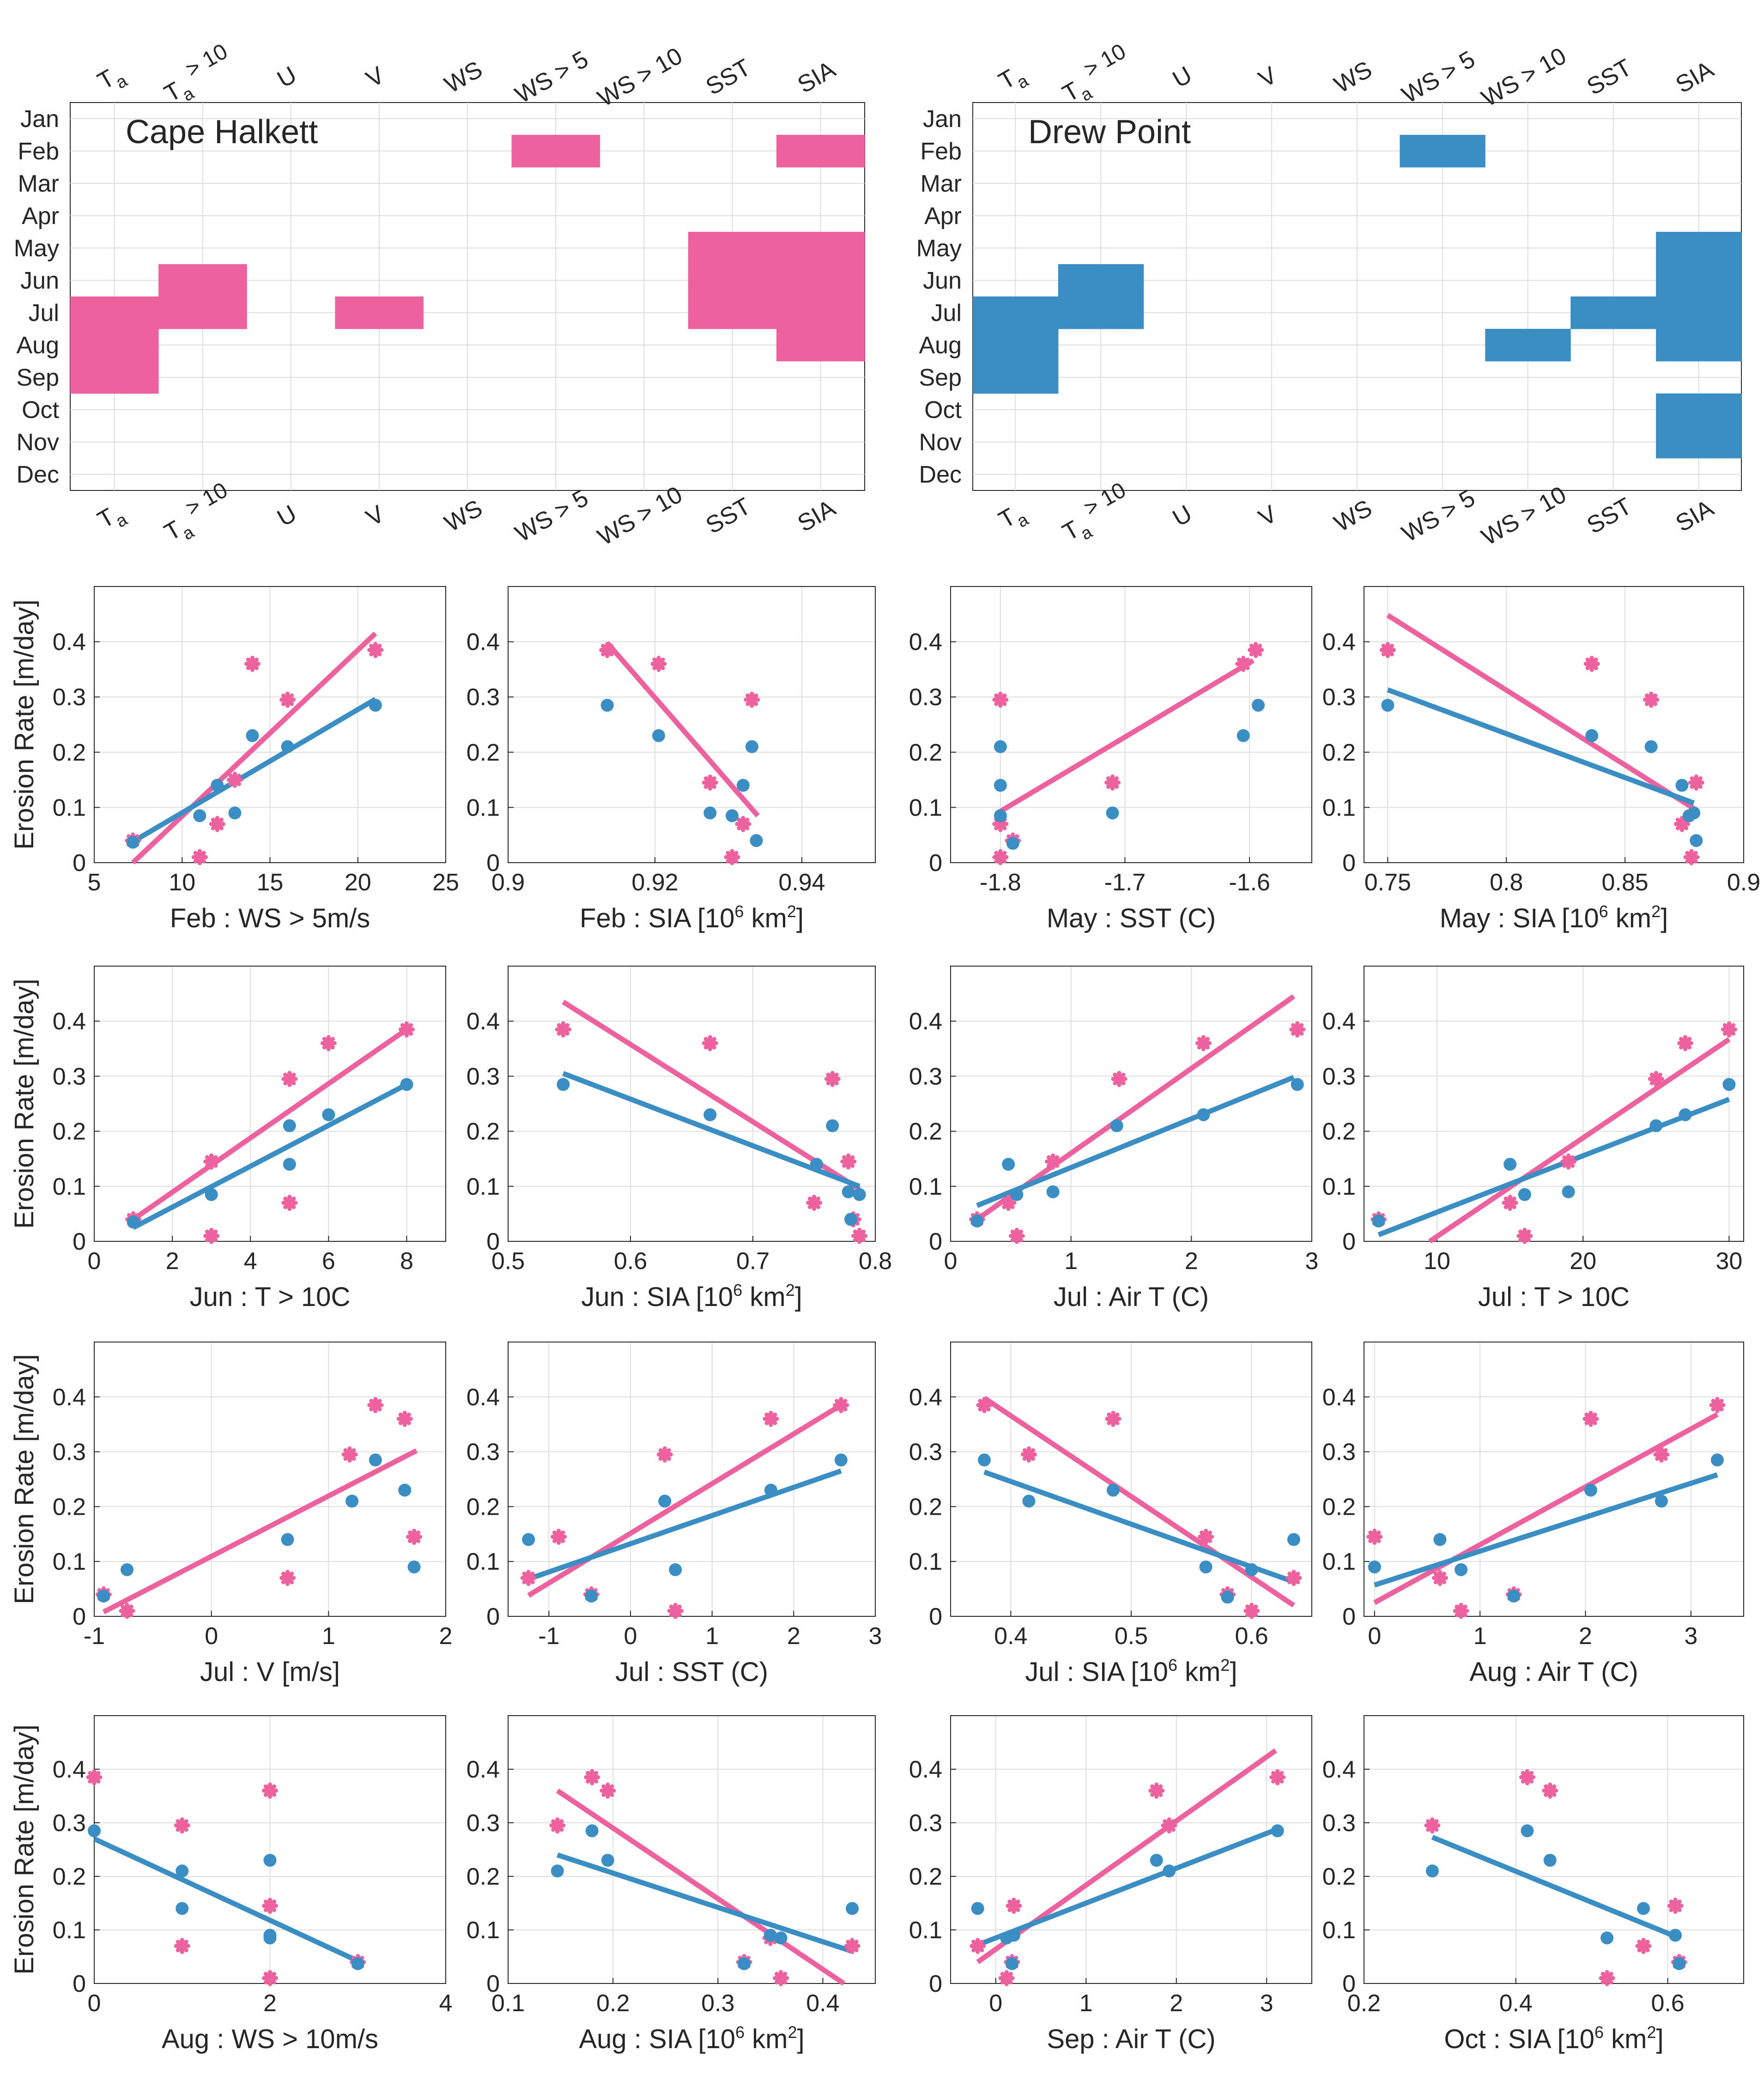  What do you see at coordinates (925, 1823) in the screenshot?
I see `y-tick-label: 0.3` at bounding box center [925, 1823].